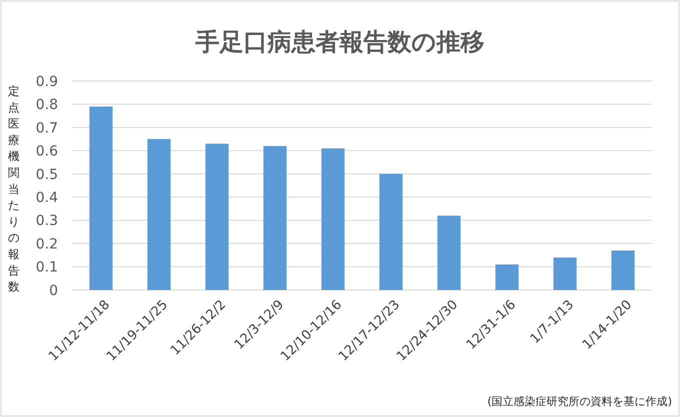  Describe the element at coordinates (47, 244) in the screenshot. I see `y-tick-label: 0.2` at that location.